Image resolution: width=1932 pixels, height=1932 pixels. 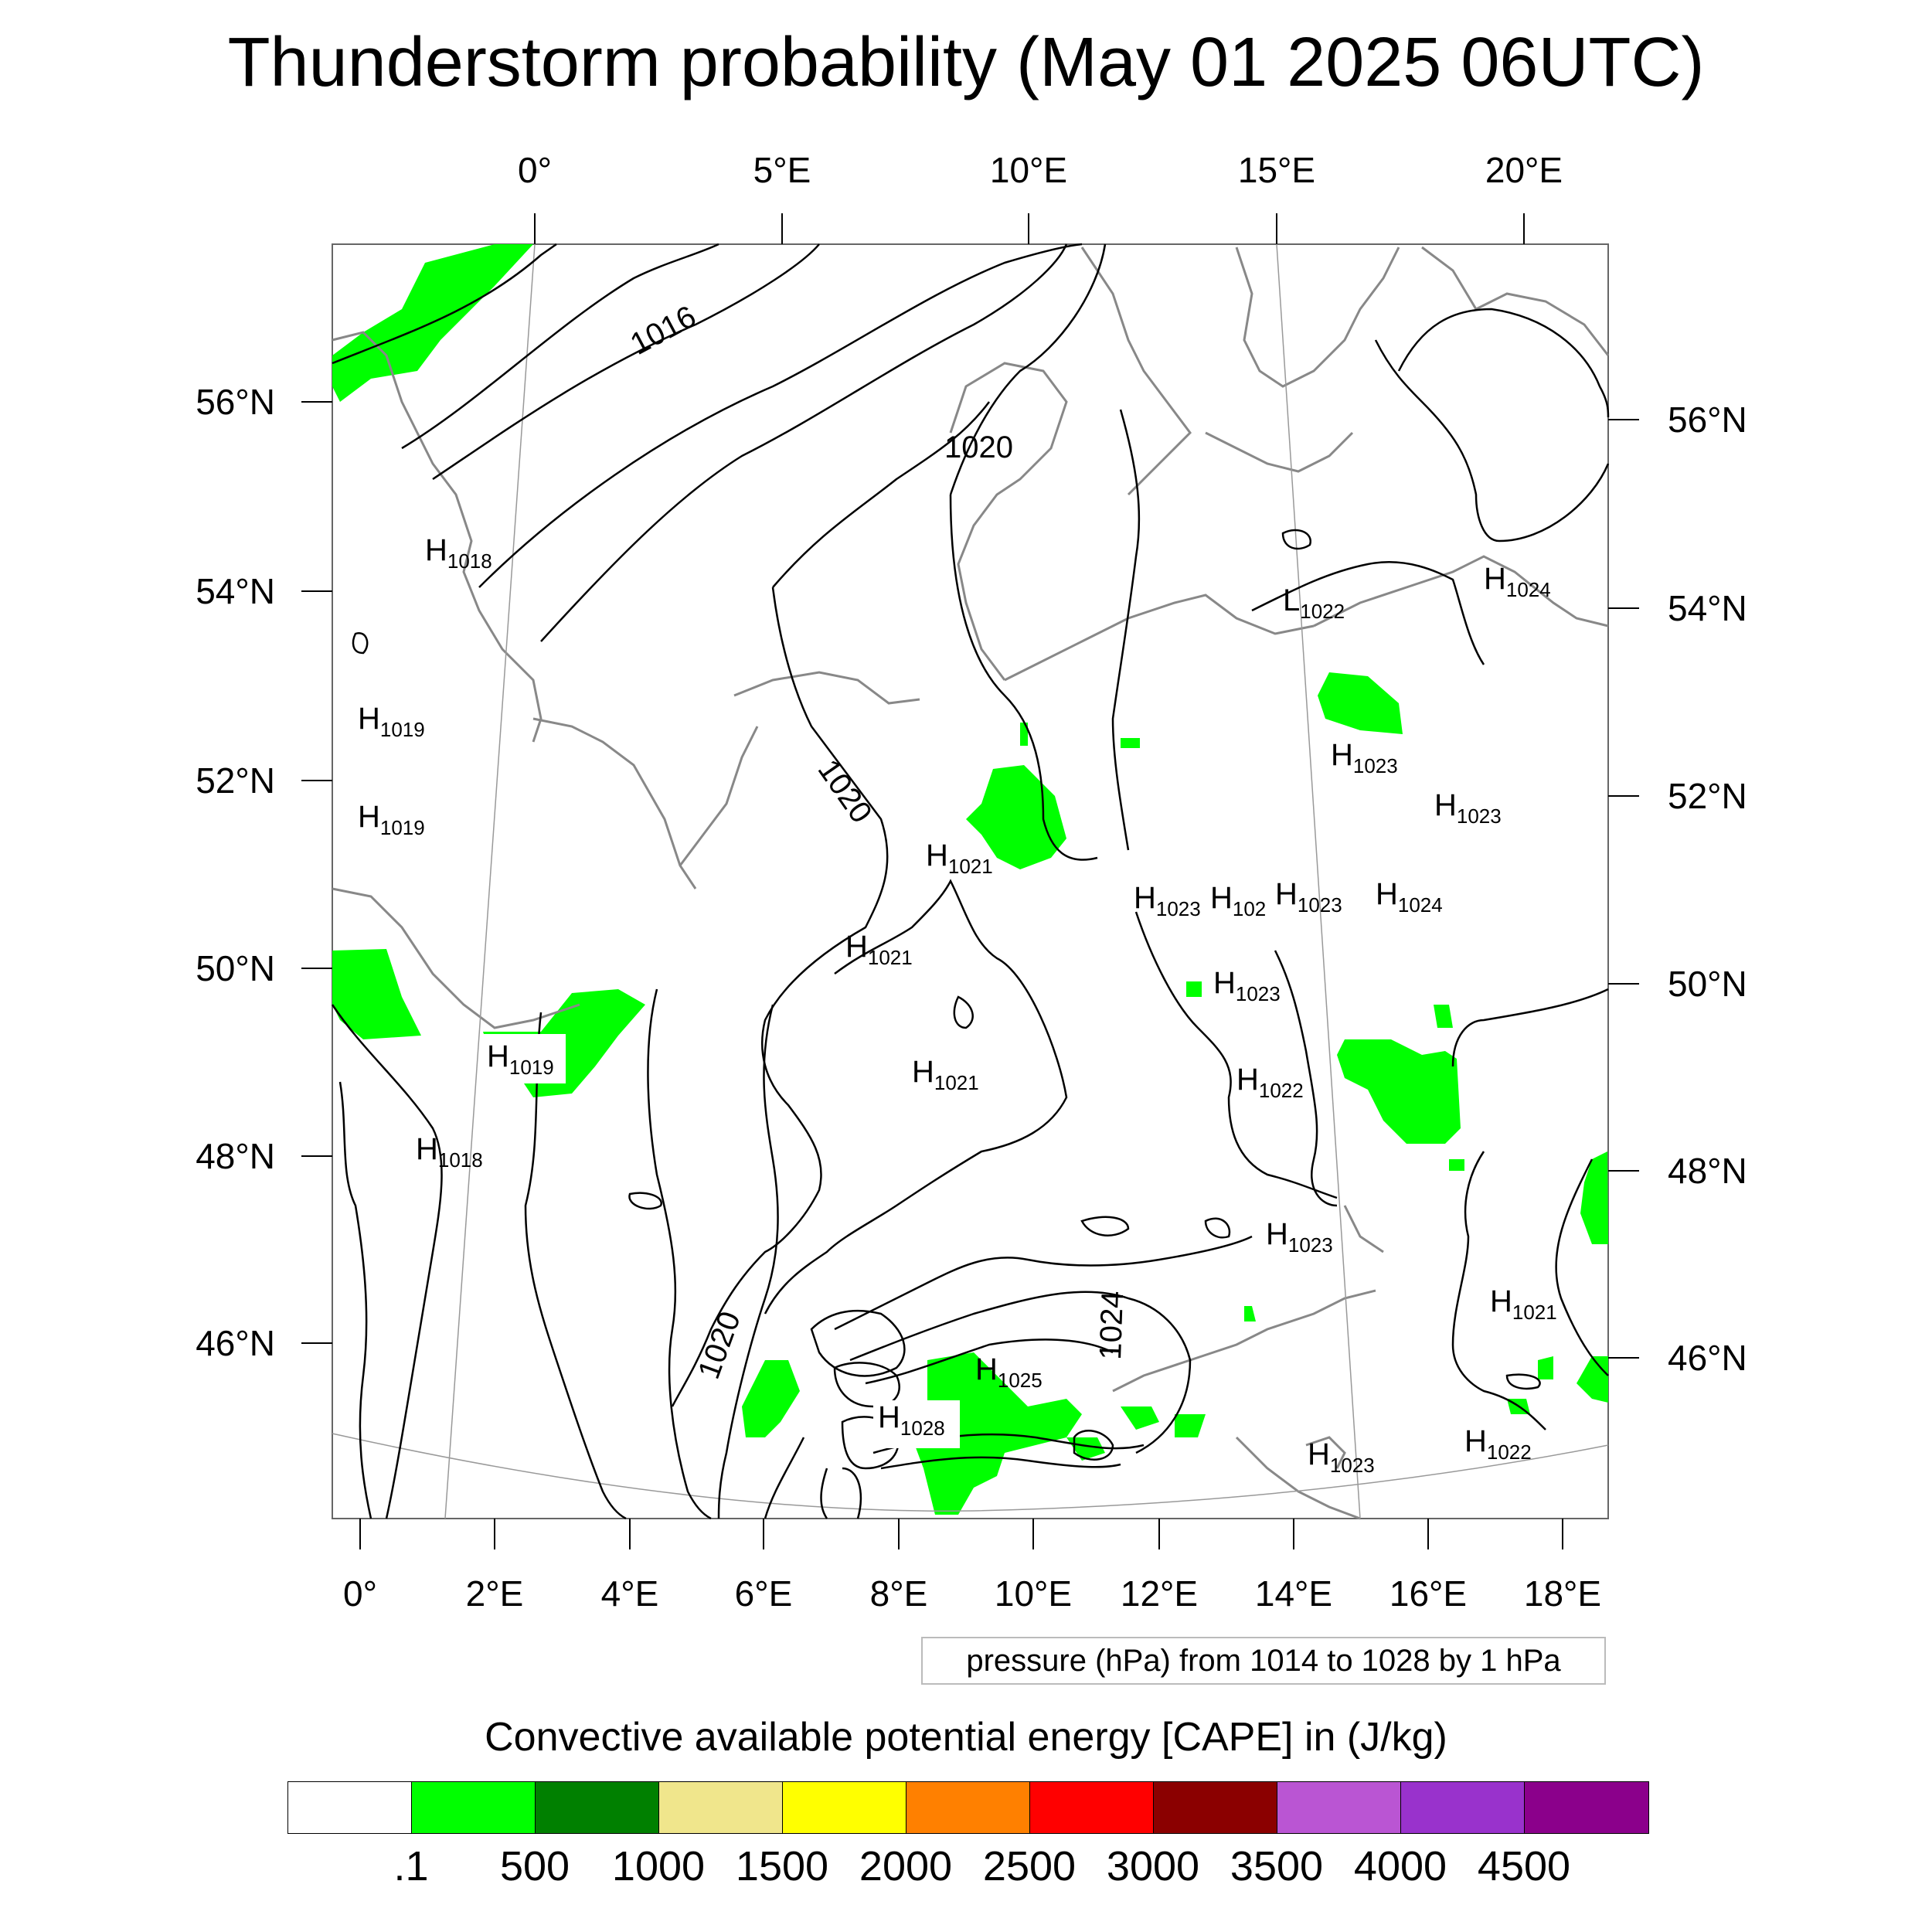 I want to click on bottom-lon-tick: 4°E, so click(x=630, y=1594).